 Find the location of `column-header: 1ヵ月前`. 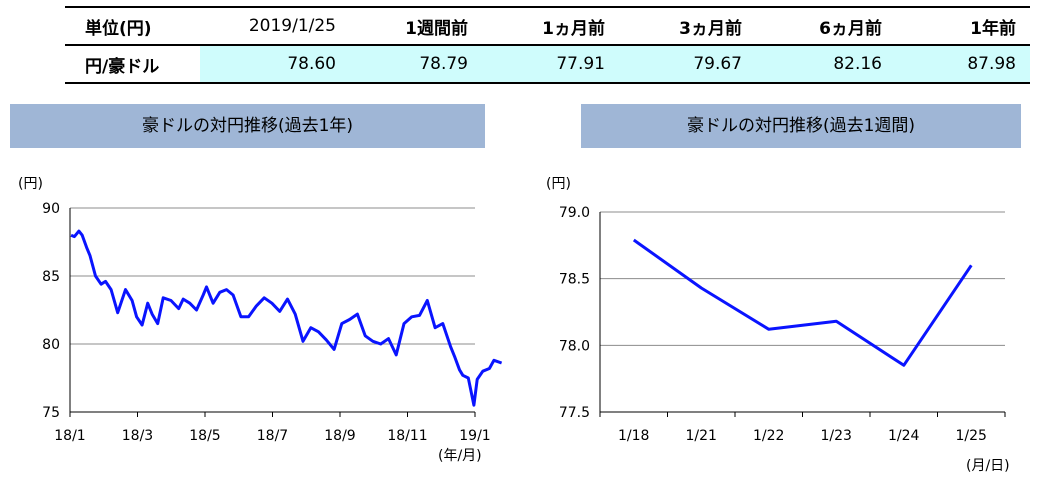

column-header: 1ヵ月前 is located at coordinates (550, 25).